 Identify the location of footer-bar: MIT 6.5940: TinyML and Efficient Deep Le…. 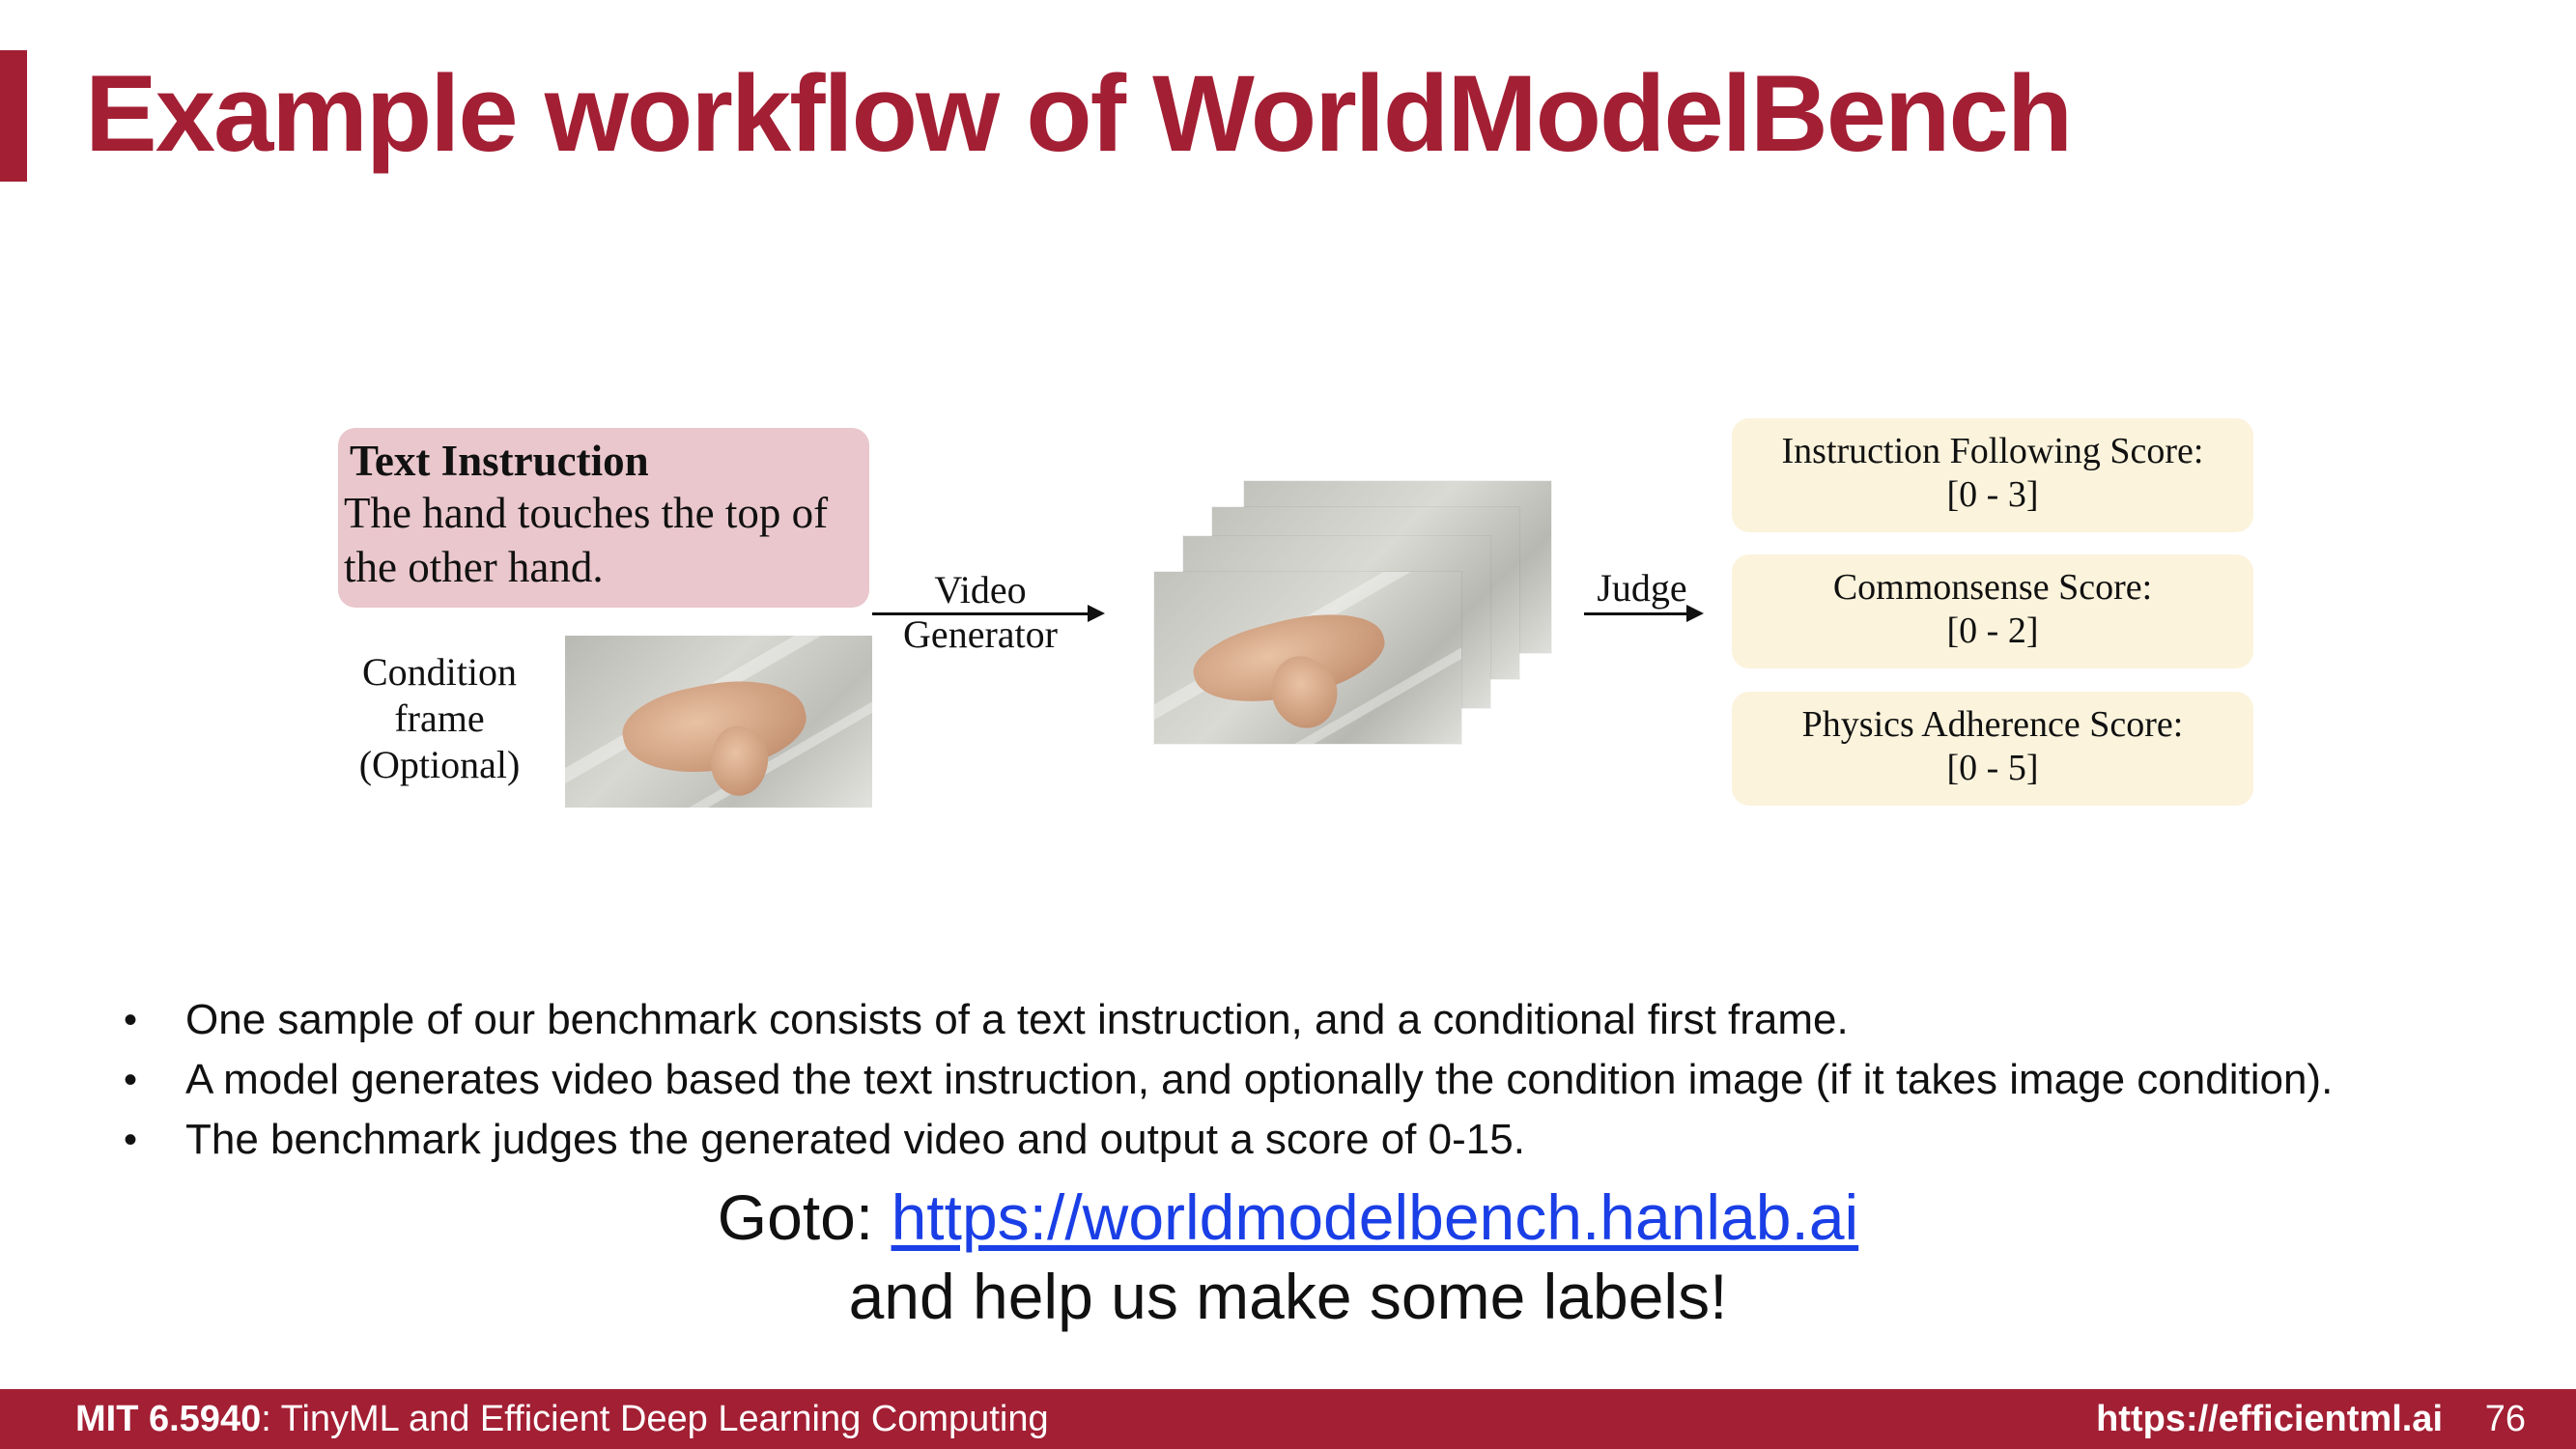
(1288, 1419).